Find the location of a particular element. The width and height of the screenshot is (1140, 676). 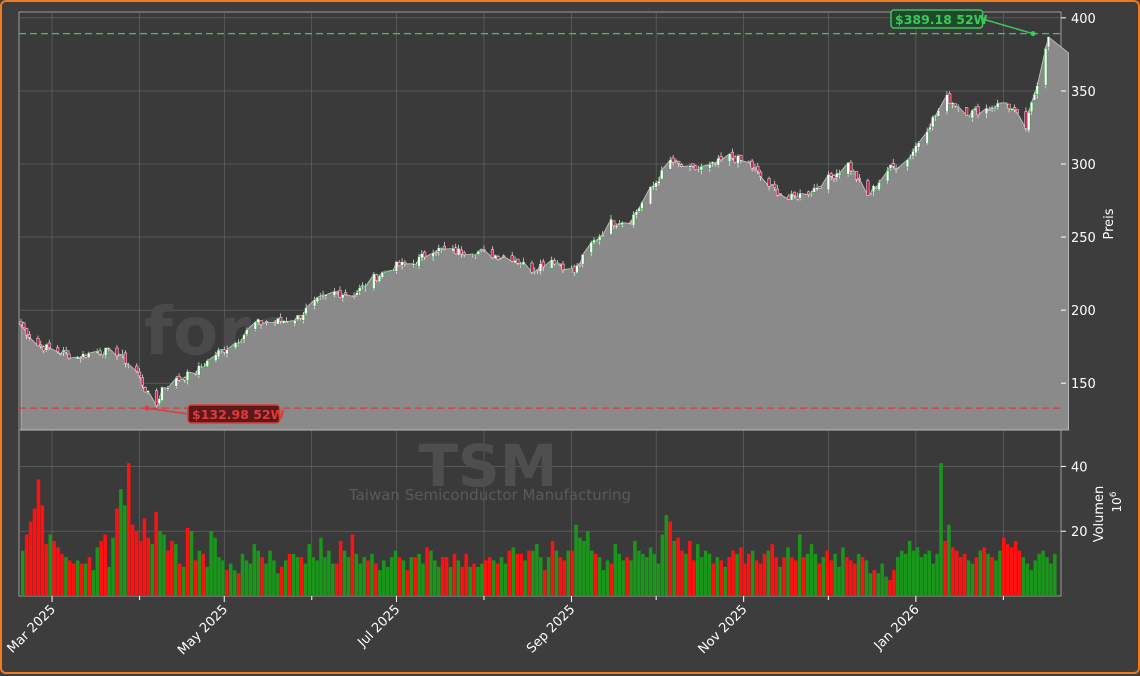

volume-axis-exponent: 106 is located at coordinates (1116, 501).